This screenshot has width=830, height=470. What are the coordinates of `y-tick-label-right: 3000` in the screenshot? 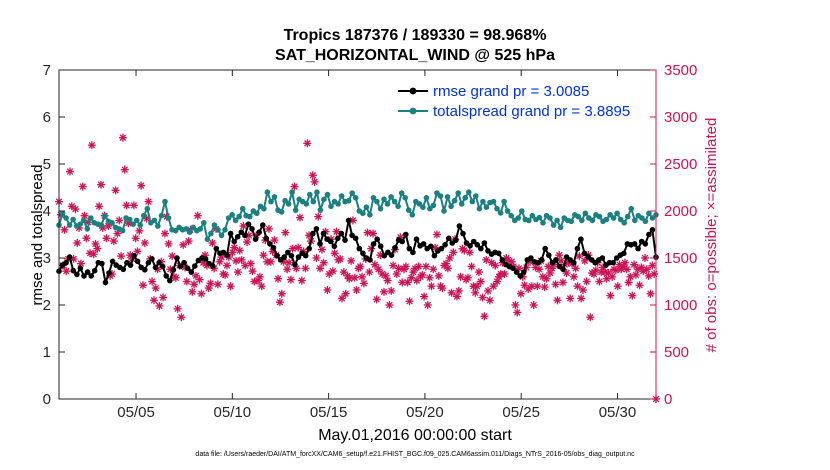 It's located at (680, 117).